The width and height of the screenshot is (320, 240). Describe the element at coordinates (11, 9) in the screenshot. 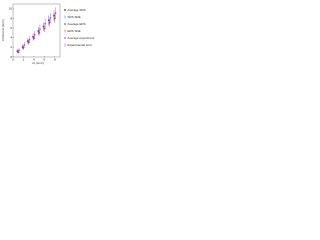

I see `y-tick-label: 10` at that location.